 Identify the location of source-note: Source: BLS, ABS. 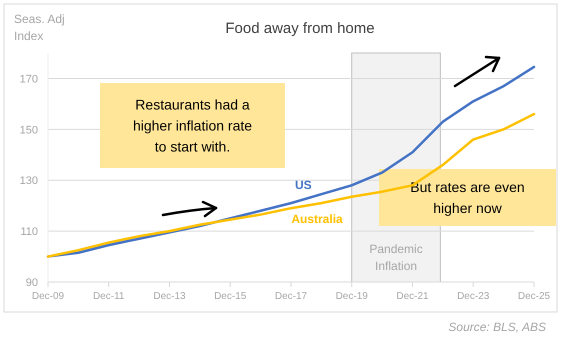
(497, 327).